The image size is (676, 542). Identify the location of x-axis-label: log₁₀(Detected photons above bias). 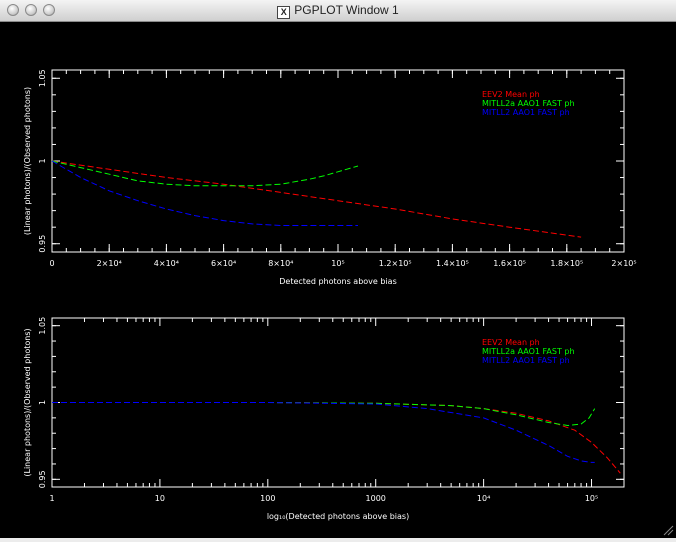
(338, 516).